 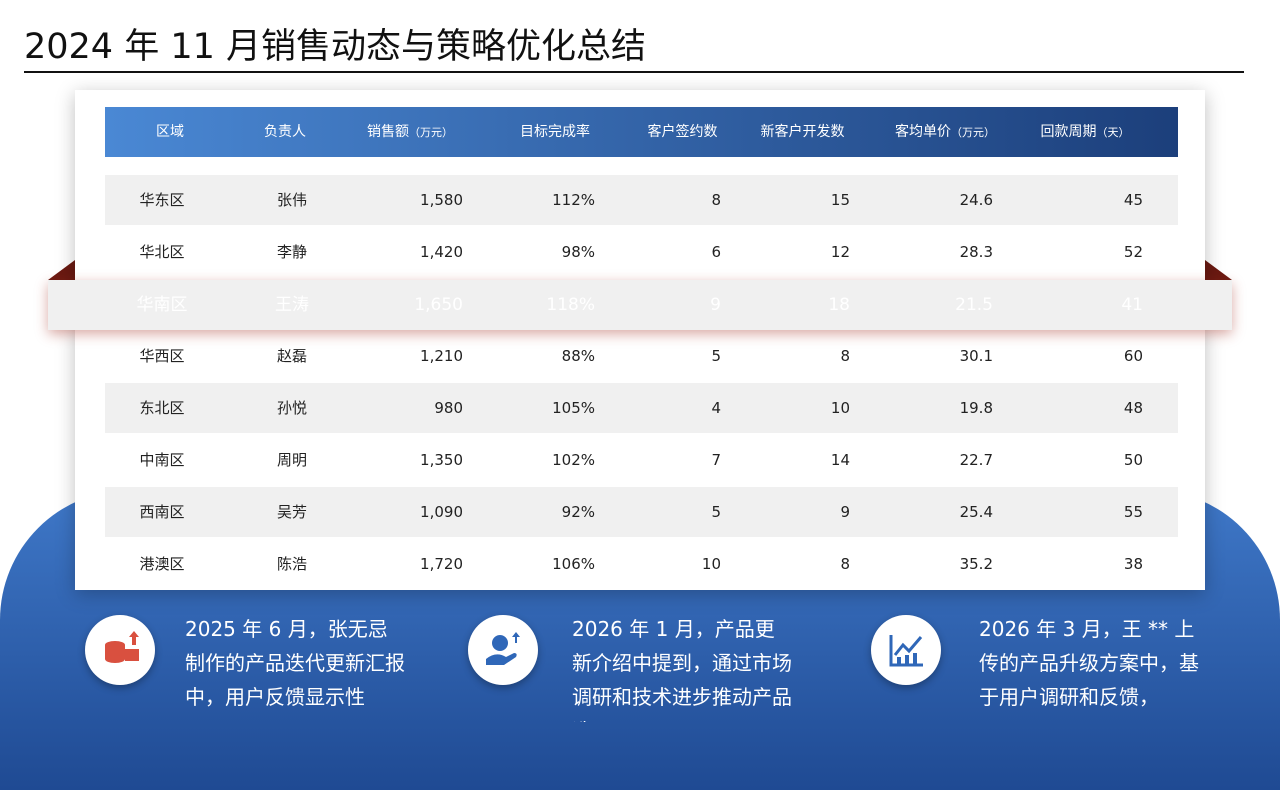 I want to click on table-cell: 6, so click(x=716, y=252).